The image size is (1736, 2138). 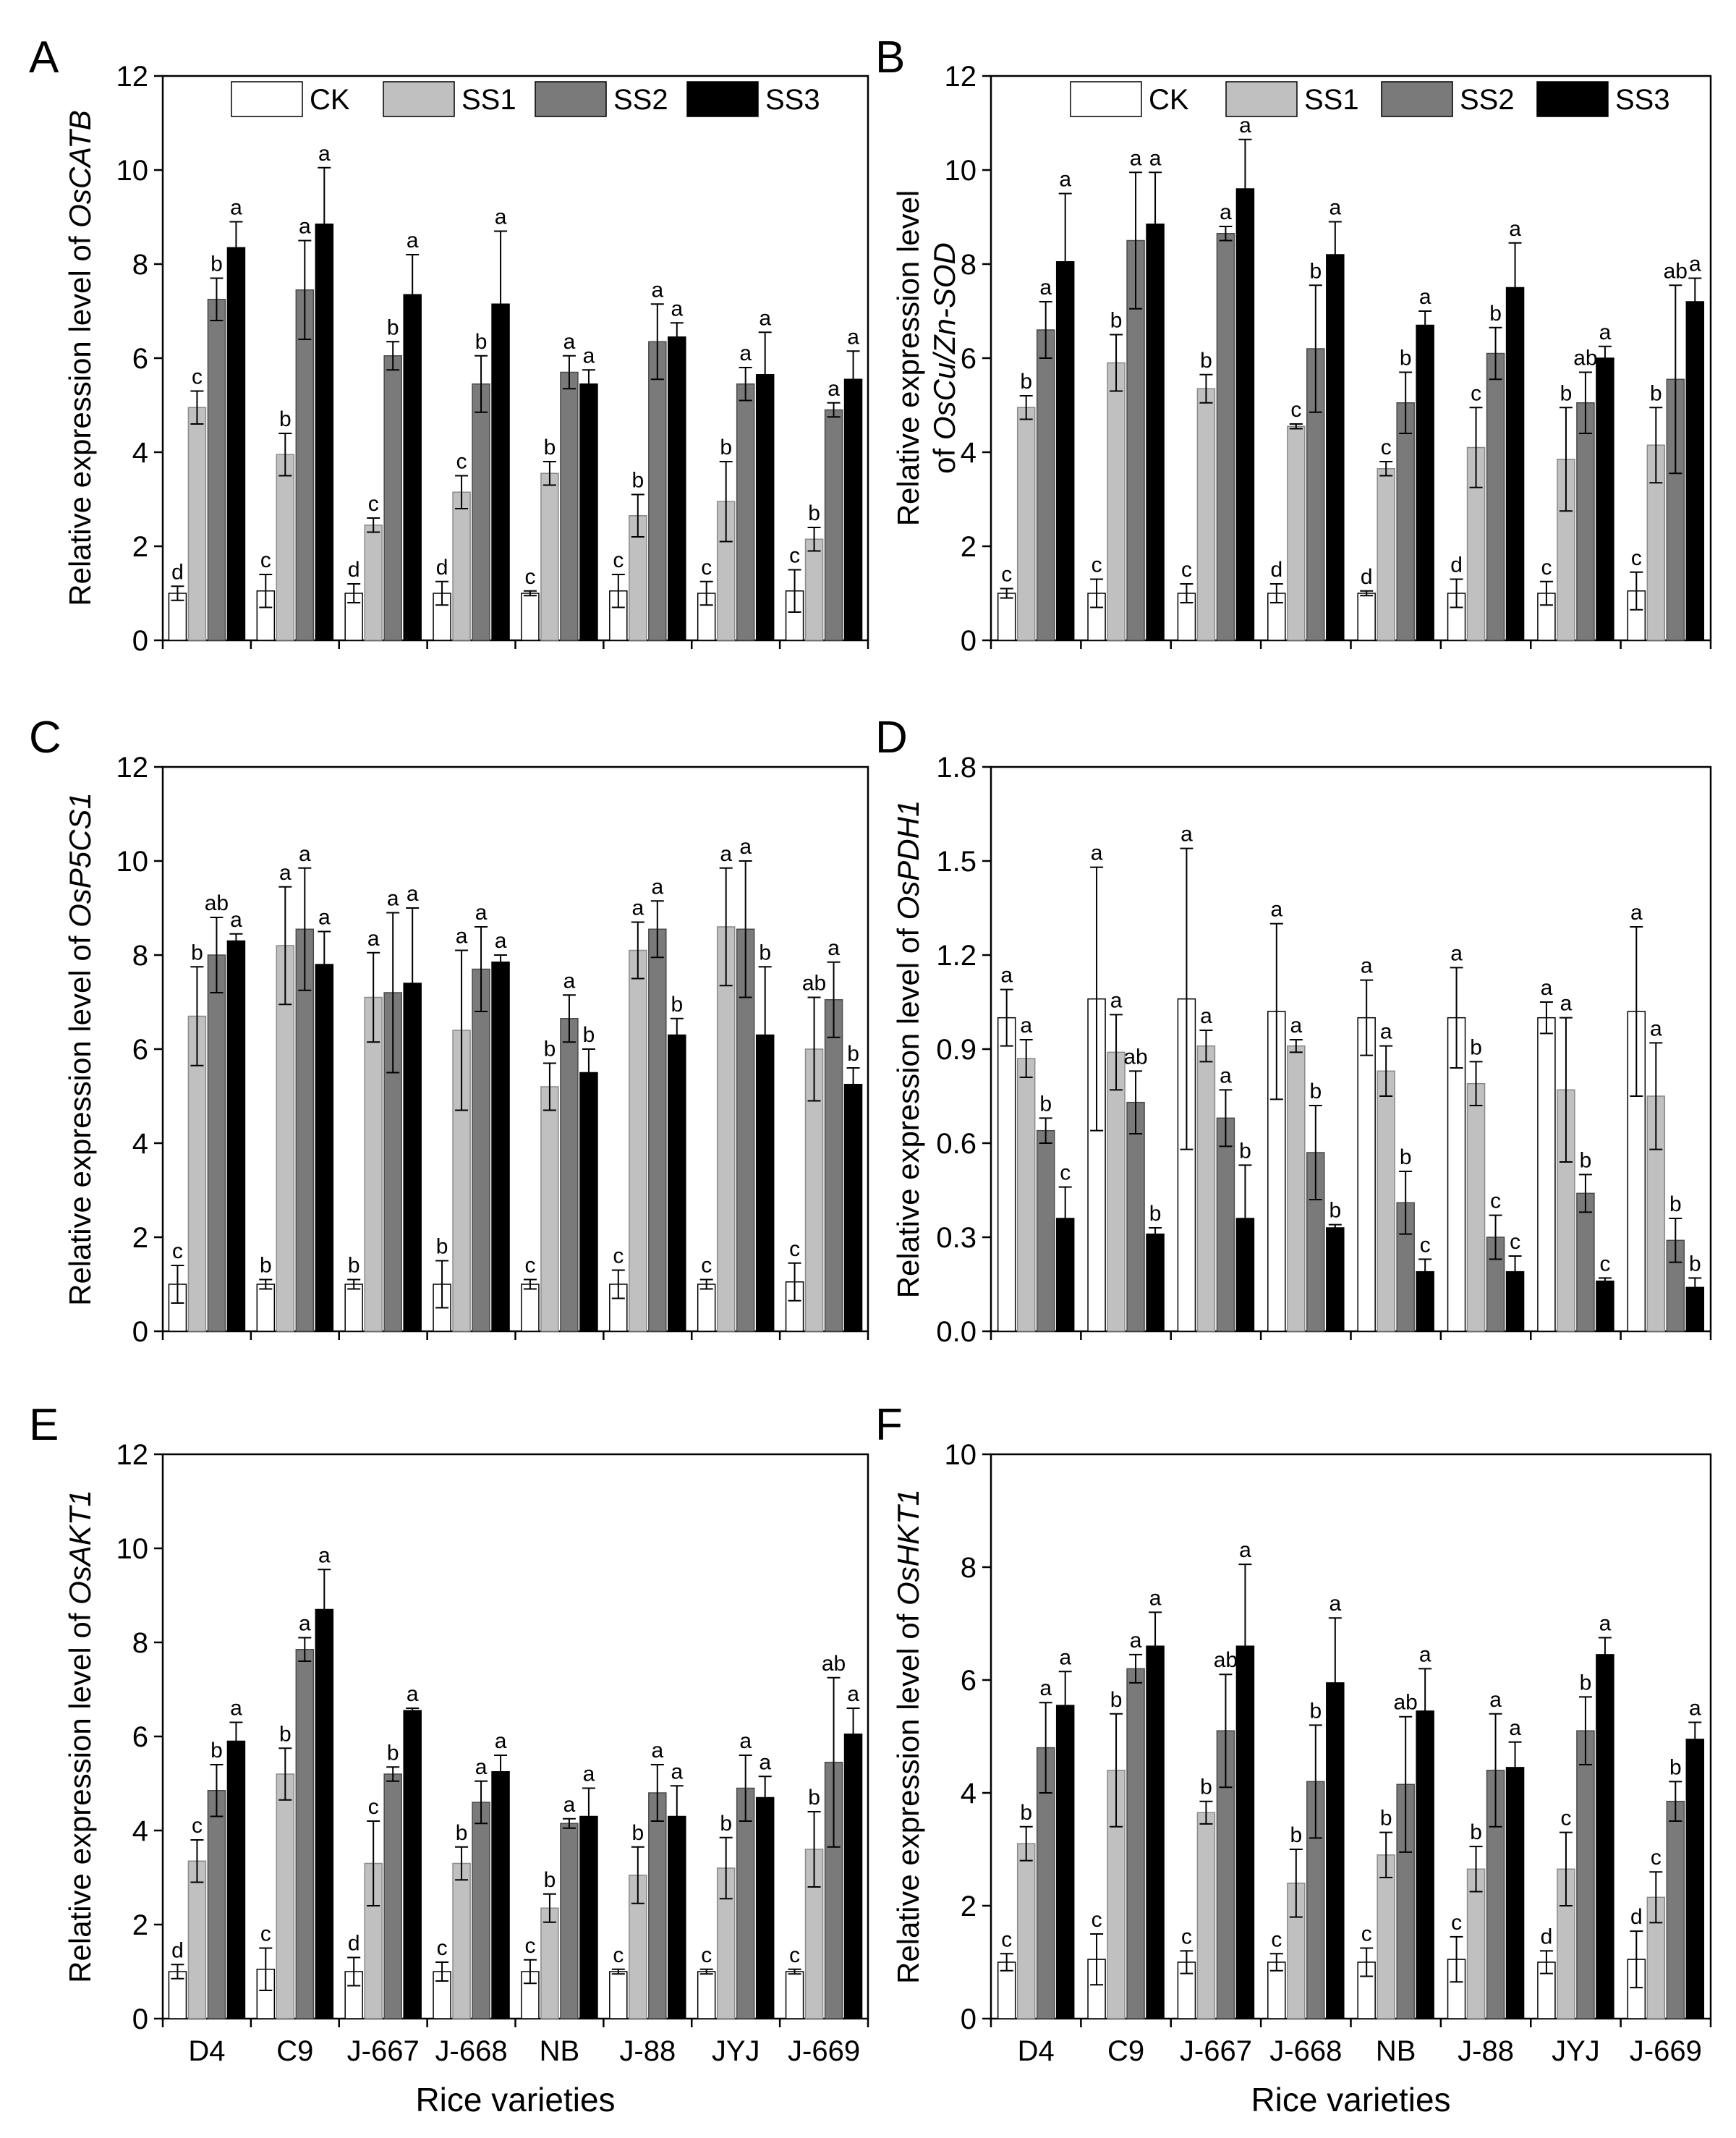 What do you see at coordinates (140, 265) in the screenshot?
I see `y-tick-label: 8` at bounding box center [140, 265].